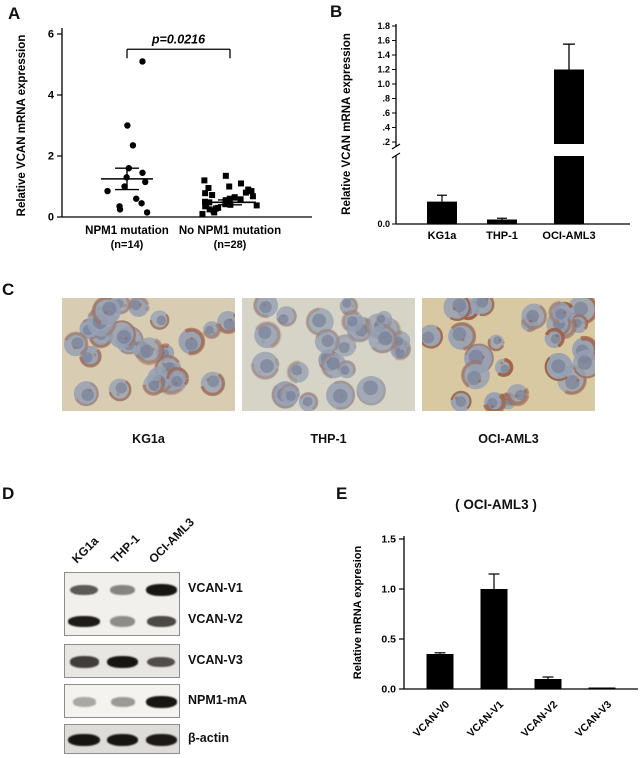 This screenshot has height=758, width=643. What do you see at coordinates (218, 700) in the screenshot?
I see `blot-row-label: NPM1-mA` at bounding box center [218, 700].